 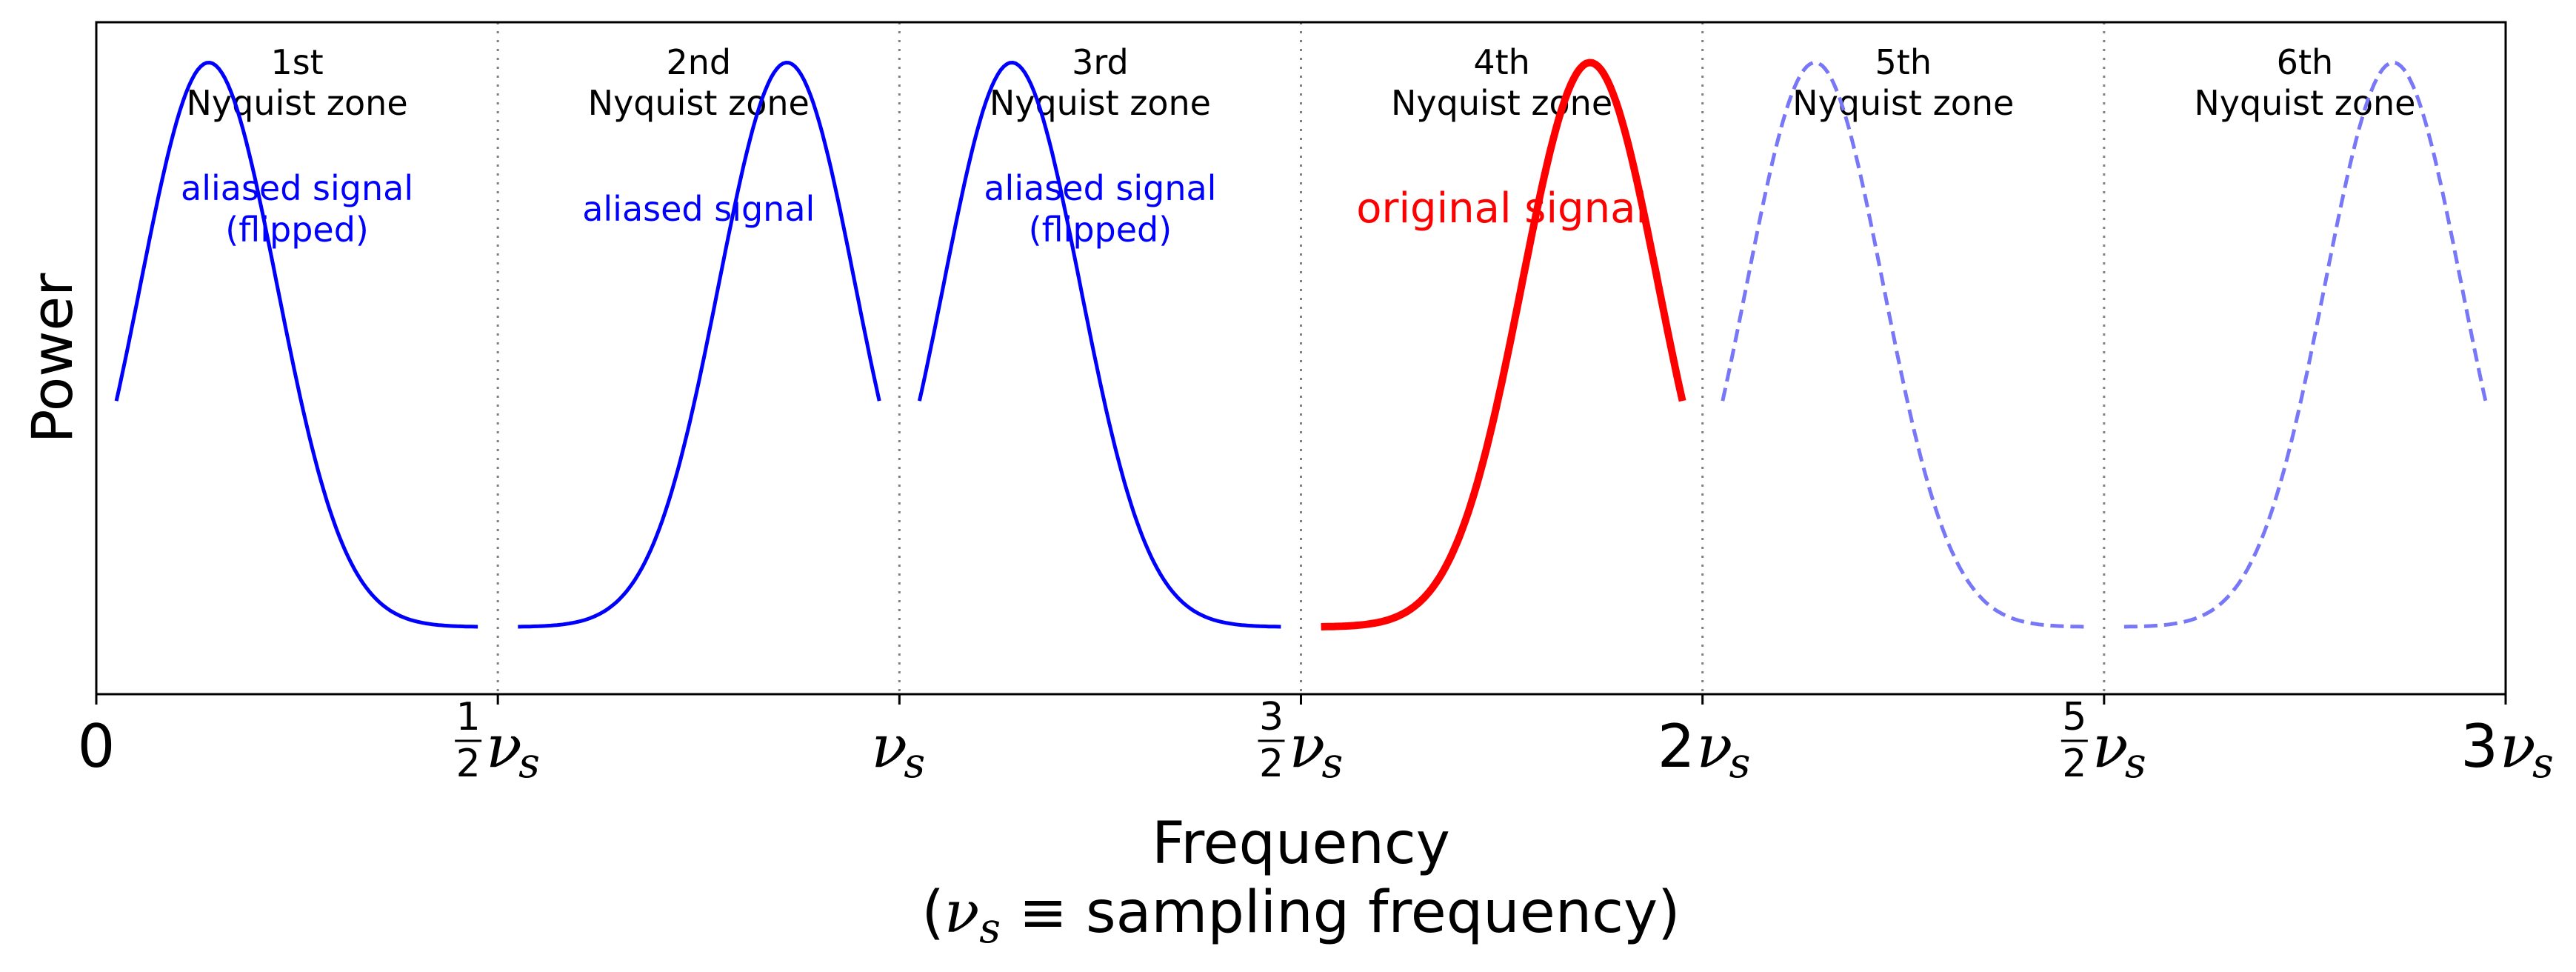 I want to click on x-tick-label: 52 νs, so click(x=2103, y=742).